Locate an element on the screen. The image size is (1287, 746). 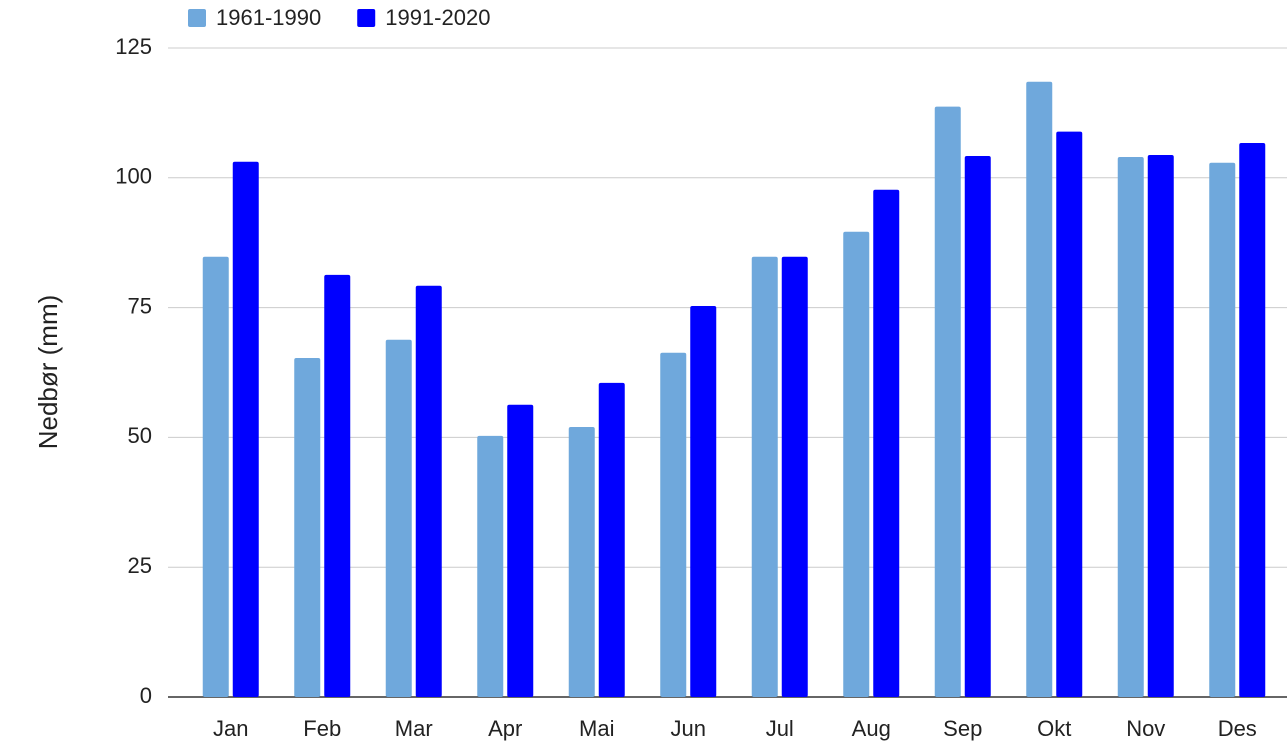
x-tick-label: Nov is located at coordinates (1145, 728).